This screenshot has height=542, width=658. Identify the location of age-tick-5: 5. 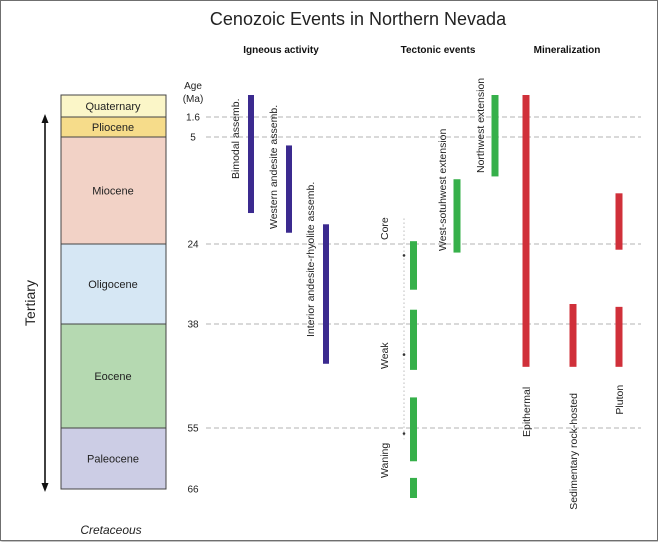
(193, 138).